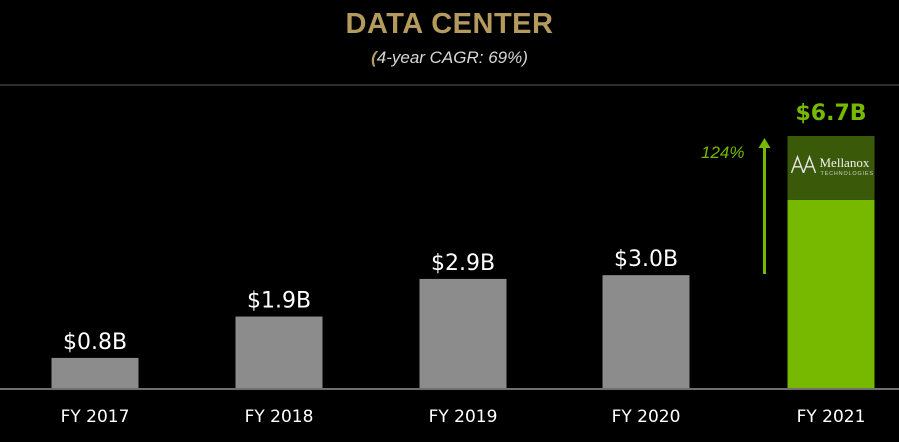  What do you see at coordinates (463, 417) in the screenshot?
I see `x-tick-label: FY 2019` at bounding box center [463, 417].